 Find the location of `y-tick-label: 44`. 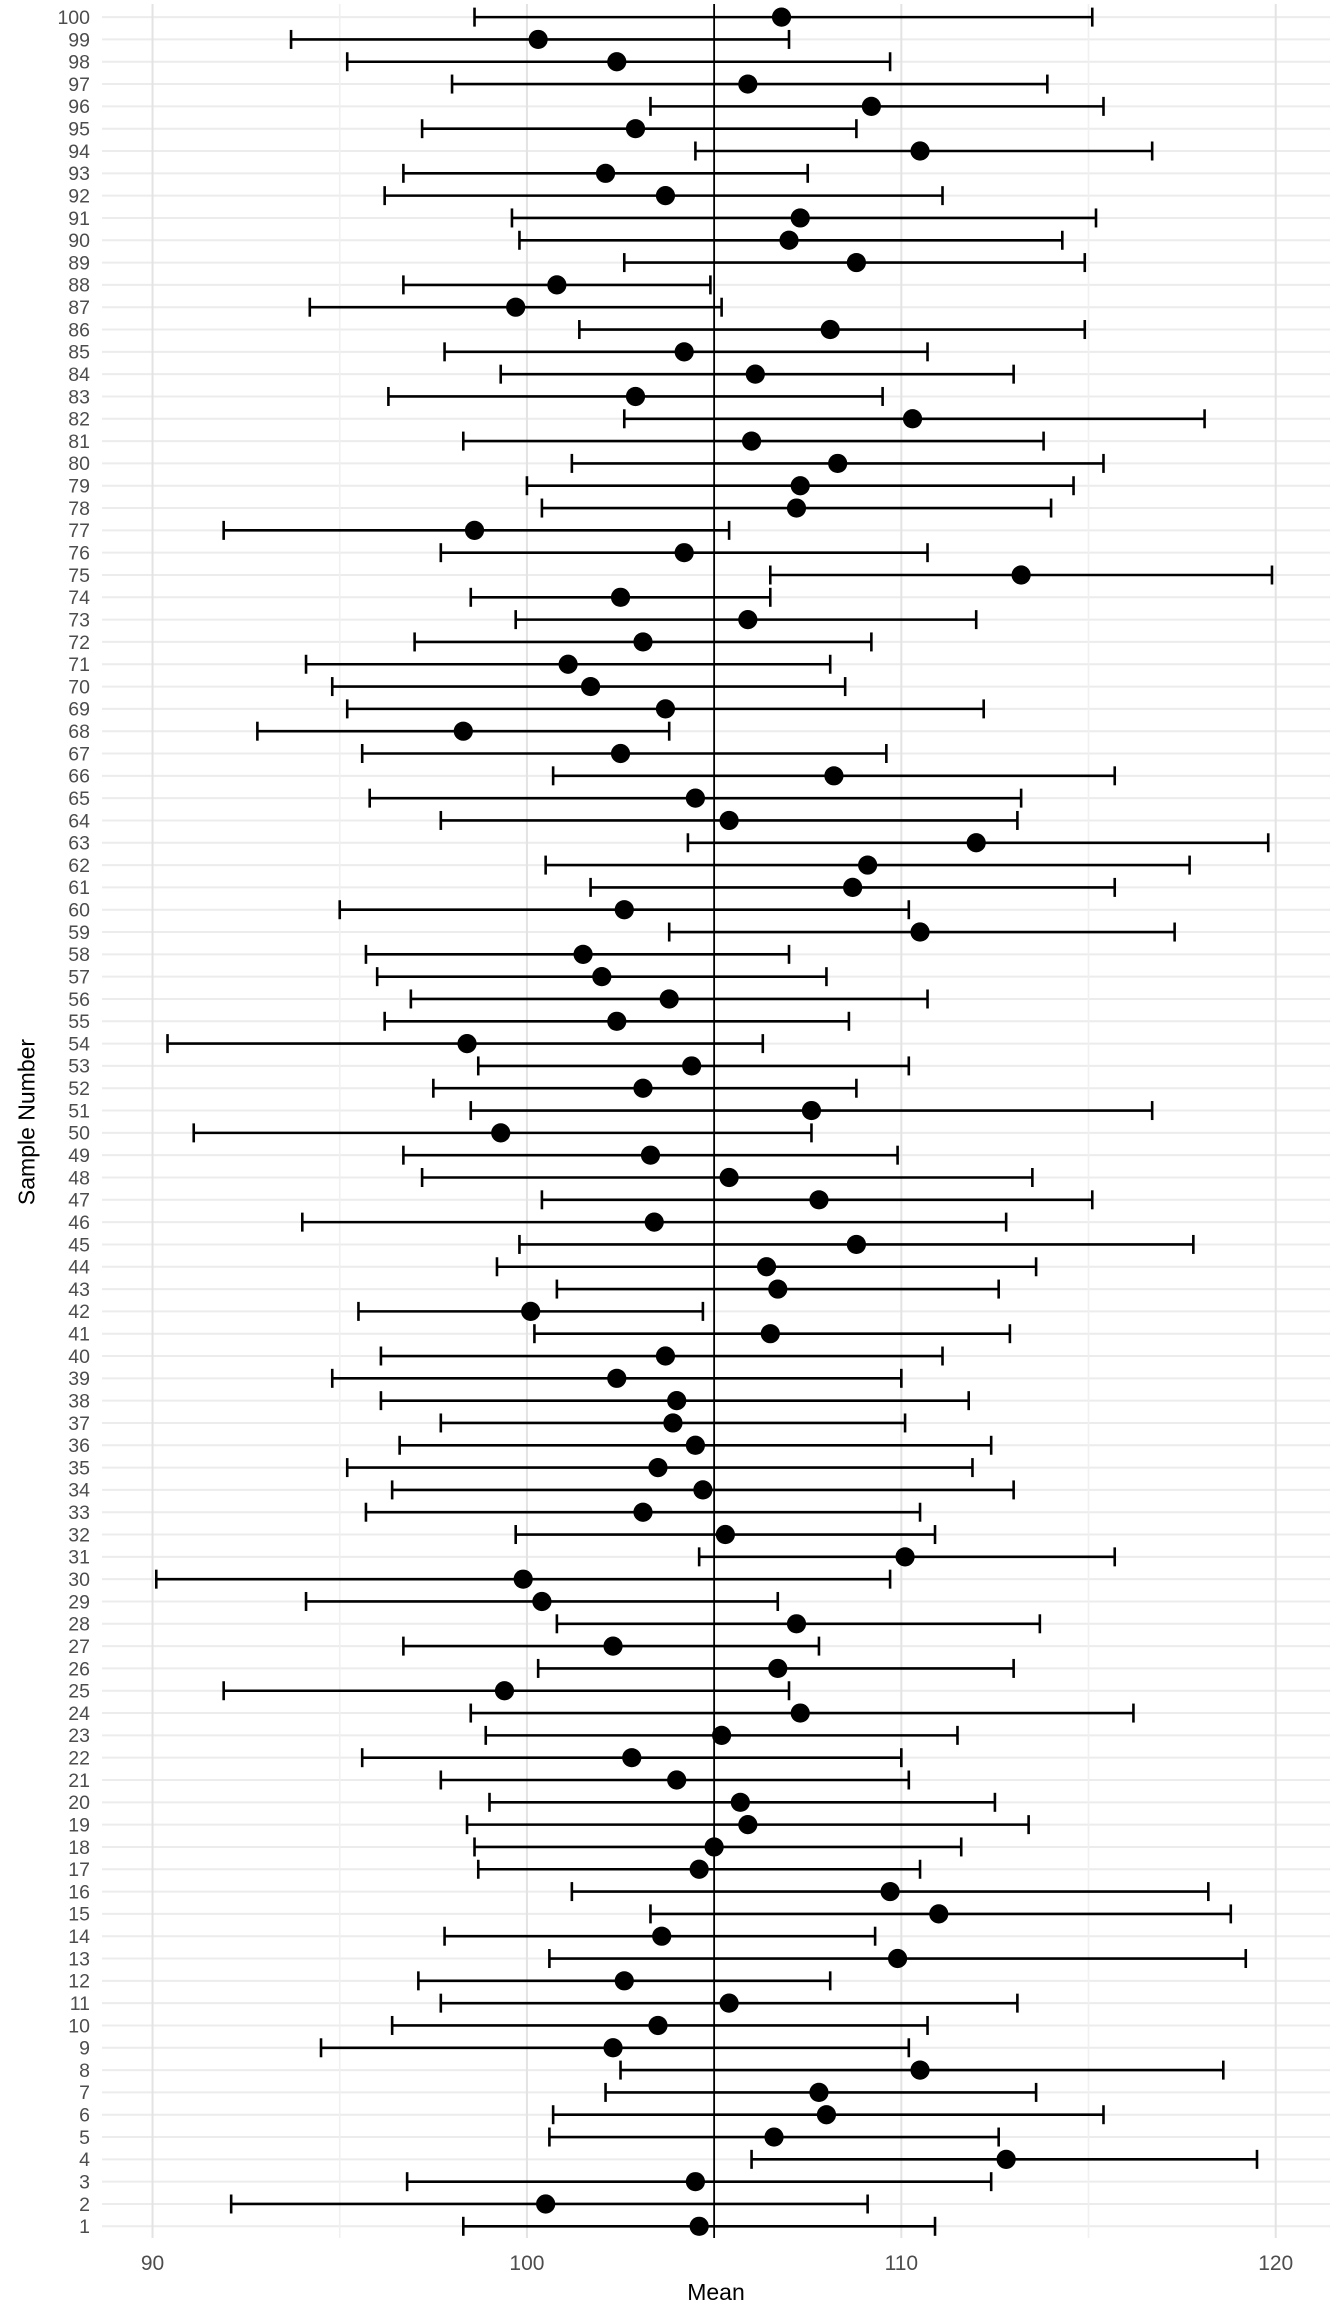

y-tick-label: 44 is located at coordinates (79, 1268).